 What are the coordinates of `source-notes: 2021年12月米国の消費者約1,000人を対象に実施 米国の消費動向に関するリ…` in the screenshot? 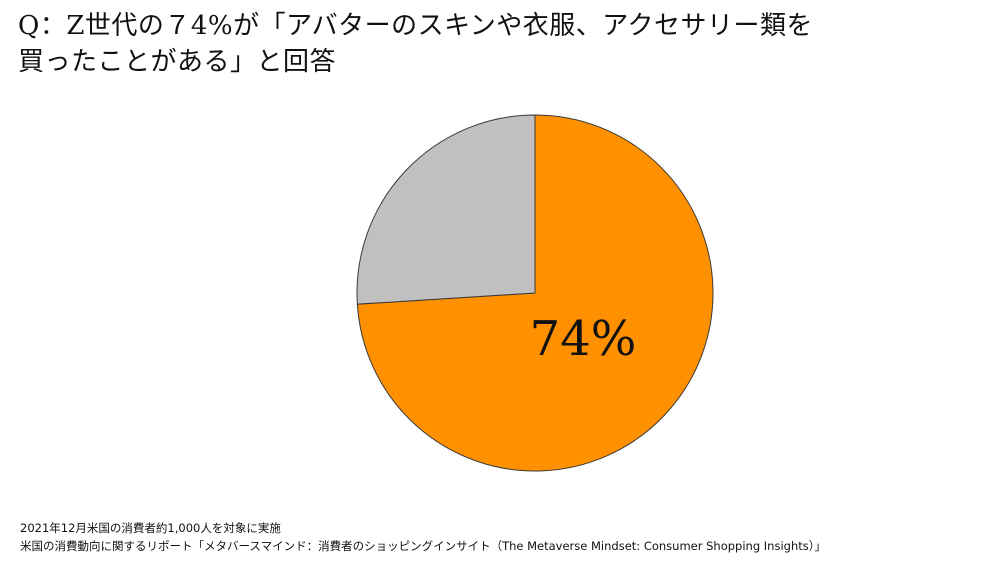 It's located at (423, 537).